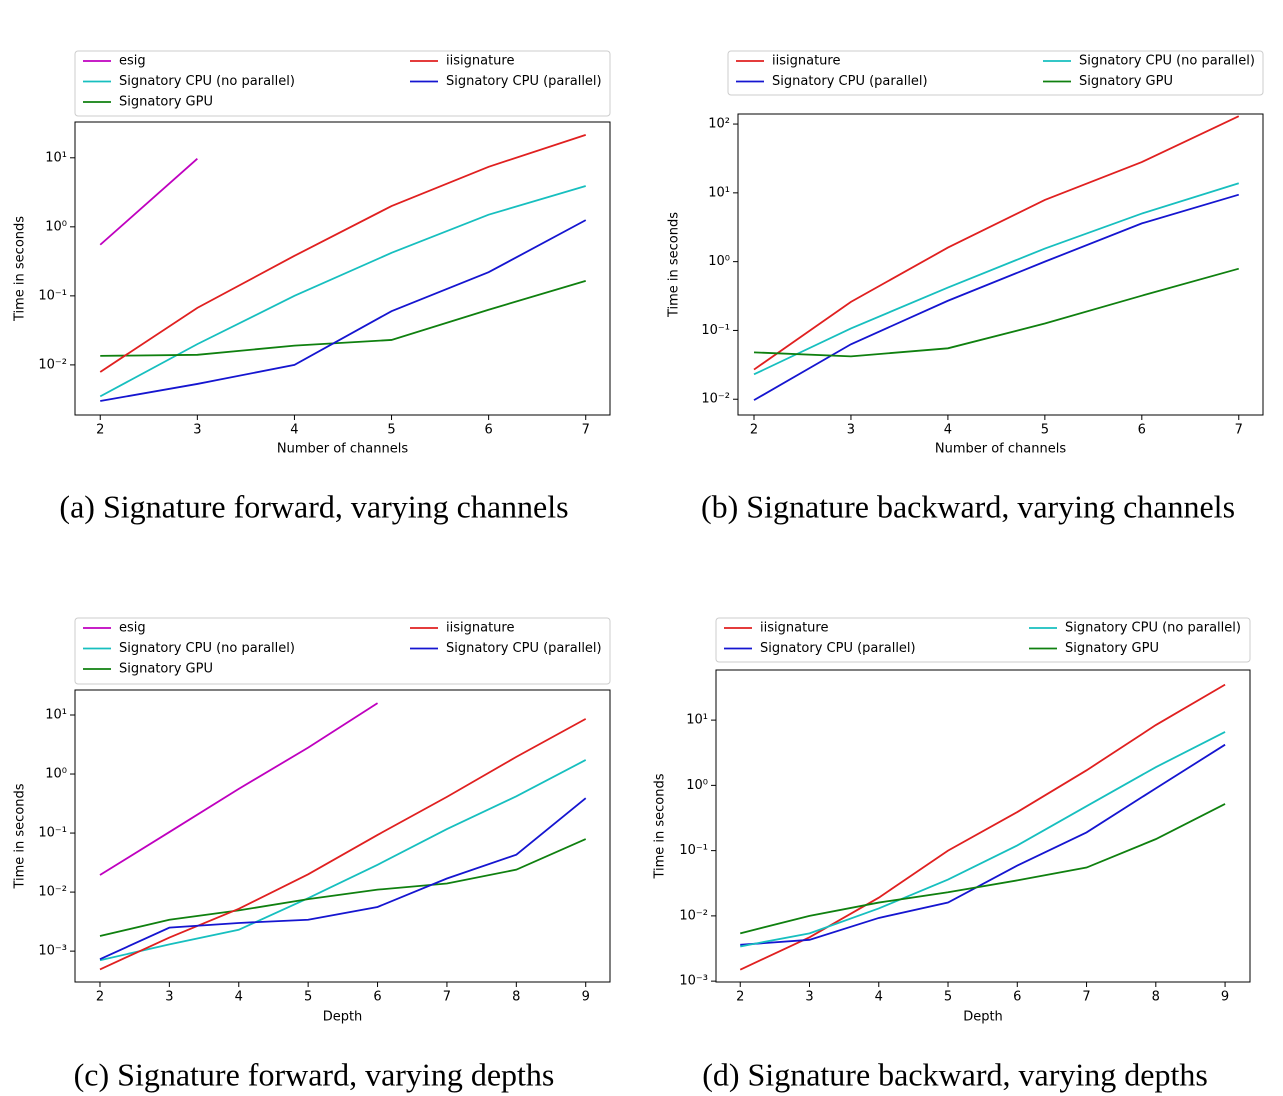 The width and height of the screenshot is (1283, 1096). What do you see at coordinates (314, 1074) in the screenshot?
I see `caption: (c) Signature forward, varying depths` at bounding box center [314, 1074].